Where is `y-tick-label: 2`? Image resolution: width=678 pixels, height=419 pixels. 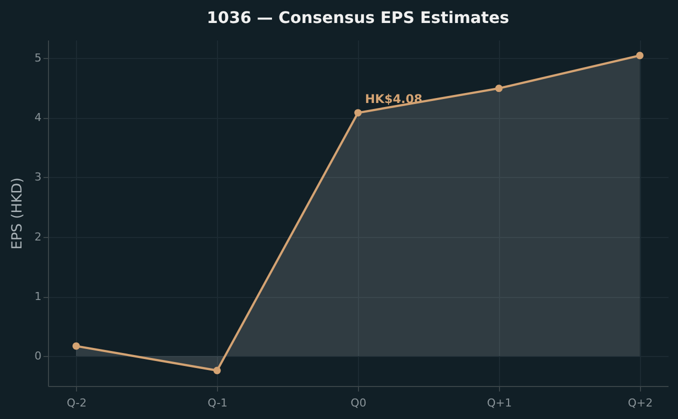
y-tick-label: 2 is located at coordinates (38, 237).